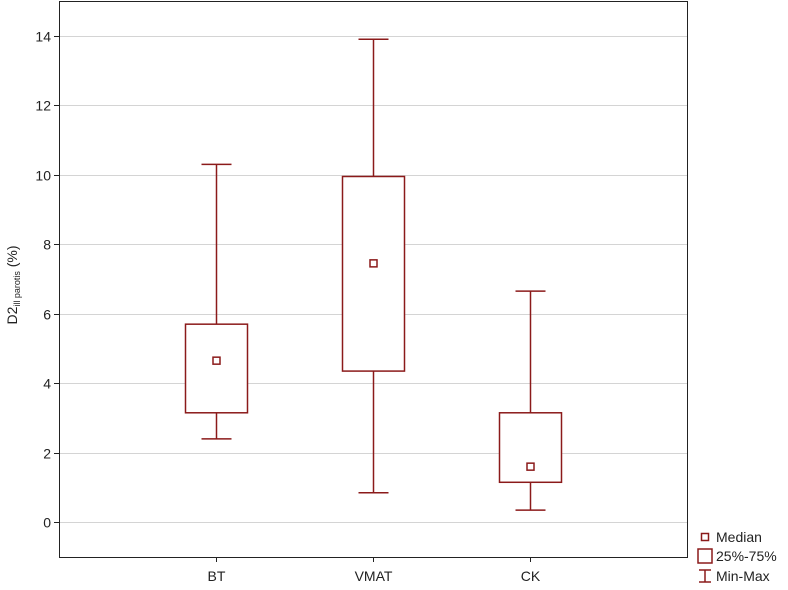 The width and height of the screenshot is (788, 590). I want to click on y-tick-label-14: 14, so click(43, 37).